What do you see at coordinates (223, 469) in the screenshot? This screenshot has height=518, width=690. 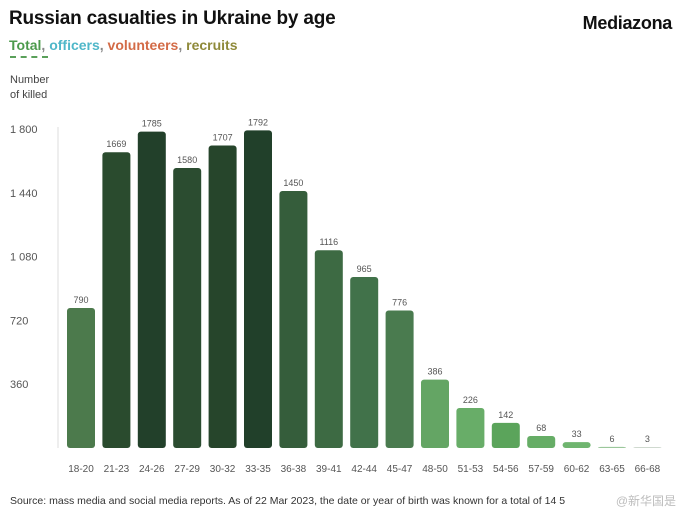 I see `x-tick-label: 30-32` at bounding box center [223, 469].